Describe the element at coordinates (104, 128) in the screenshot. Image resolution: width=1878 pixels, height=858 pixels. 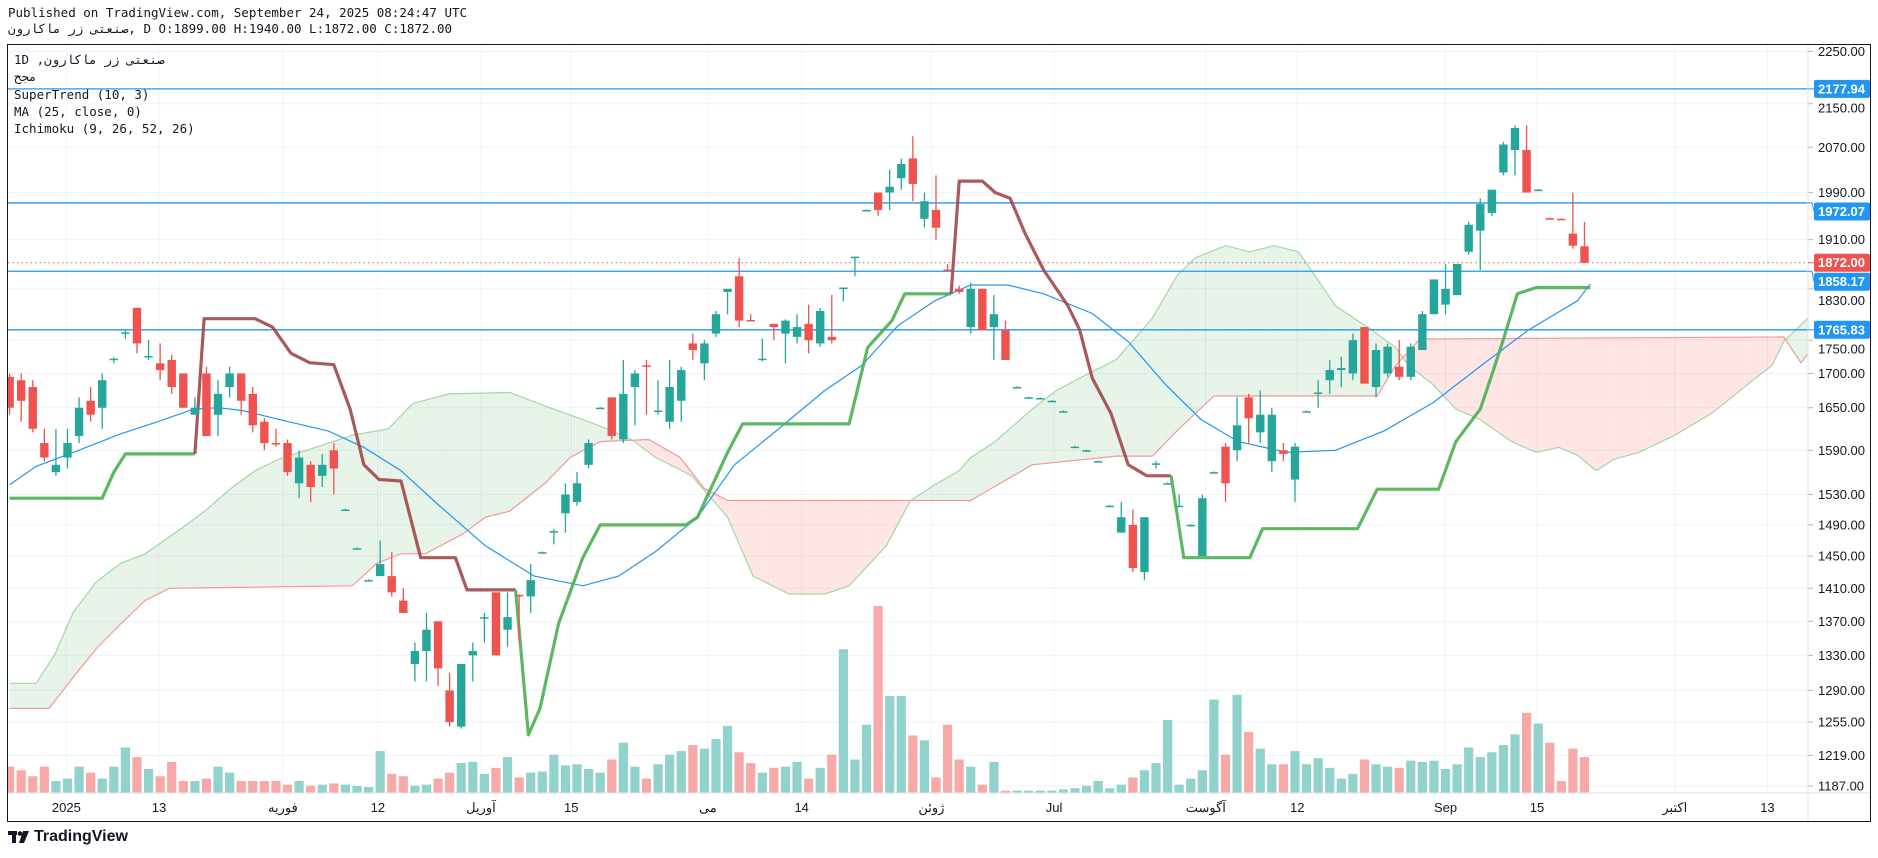
I see `legend-ichimoku: Ichimoku (9, 26, 52, 26)` at that location.